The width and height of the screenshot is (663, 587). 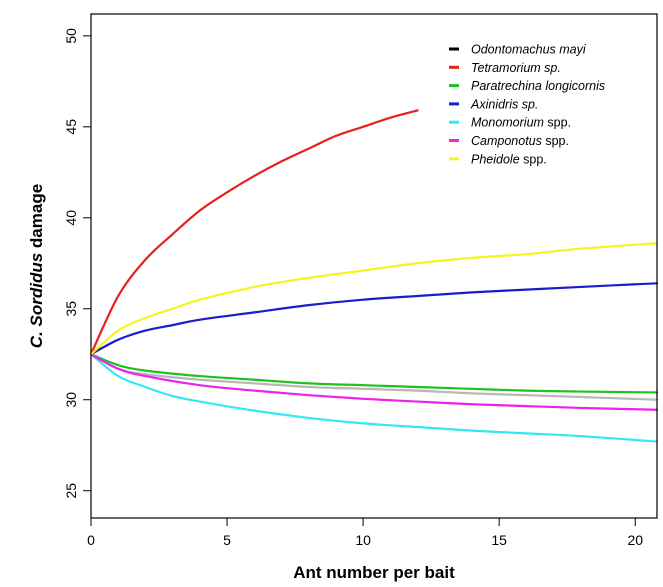 I want to click on legend-label: Camponotus spp., so click(x=520, y=141).